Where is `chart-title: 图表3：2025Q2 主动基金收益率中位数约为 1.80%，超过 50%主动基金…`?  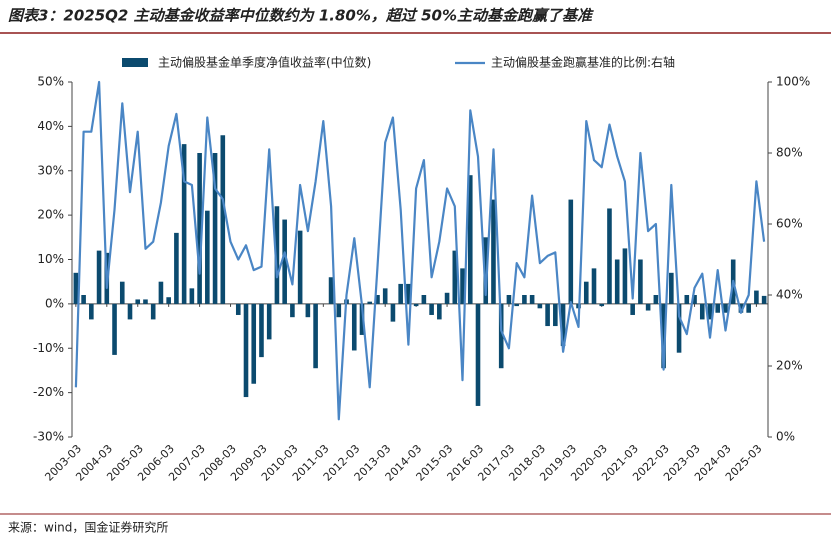
chart-title: 图表3：2025Q2 主动基金收益率中位数约为 1.80%，超过 50%主动基金… is located at coordinates (301, 16).